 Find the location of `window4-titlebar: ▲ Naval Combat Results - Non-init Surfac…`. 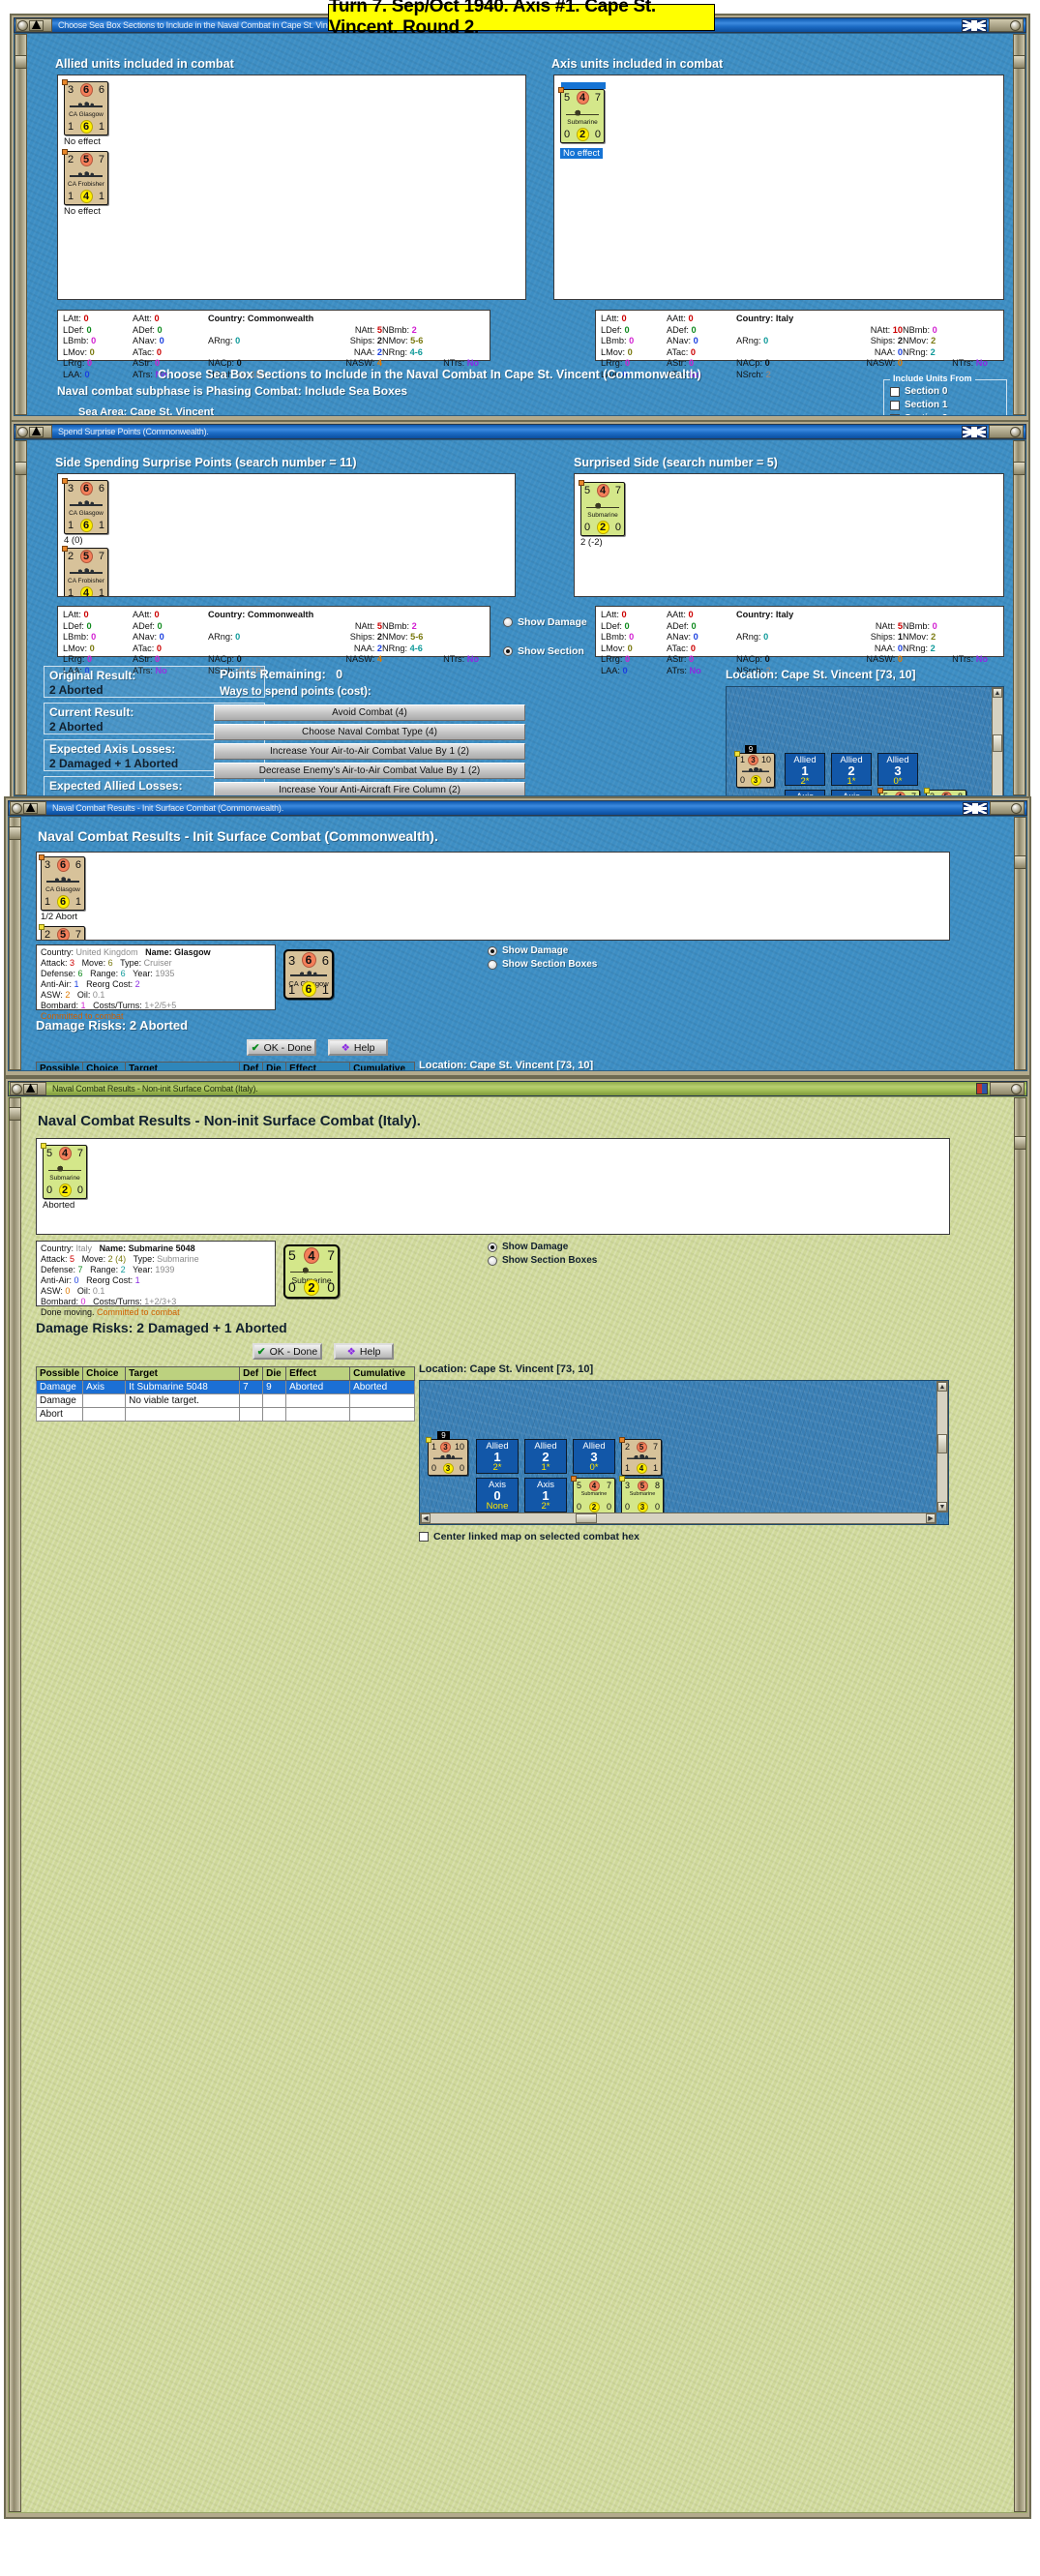

window4-titlebar: ▲ Naval Combat Results - Non-init Surfac… is located at coordinates (518, 1088).